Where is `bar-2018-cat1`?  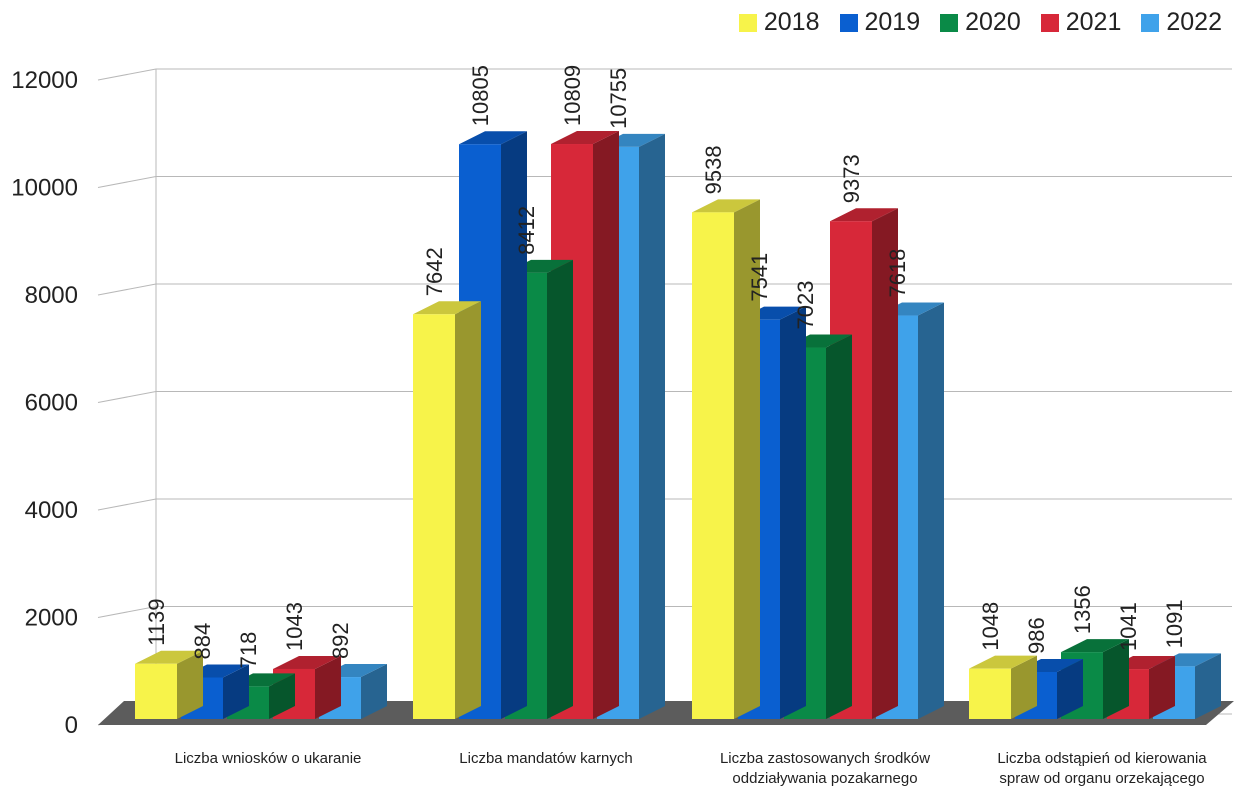
bar-2018-cat1 is located at coordinates (447, 510).